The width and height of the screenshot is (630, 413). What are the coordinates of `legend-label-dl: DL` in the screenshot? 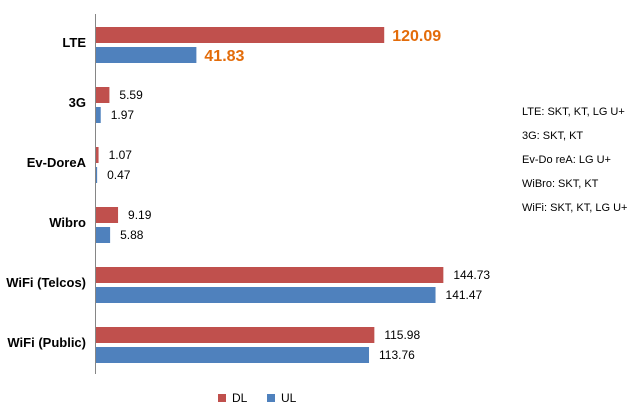 It's located at (240, 398).